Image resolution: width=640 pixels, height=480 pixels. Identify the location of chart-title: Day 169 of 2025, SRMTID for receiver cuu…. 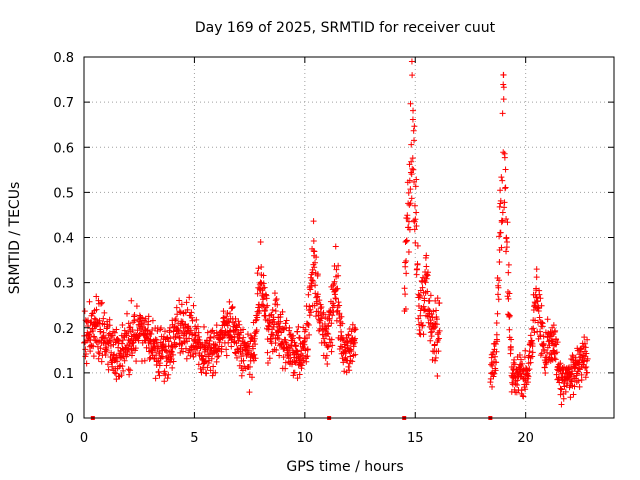
(345, 28).